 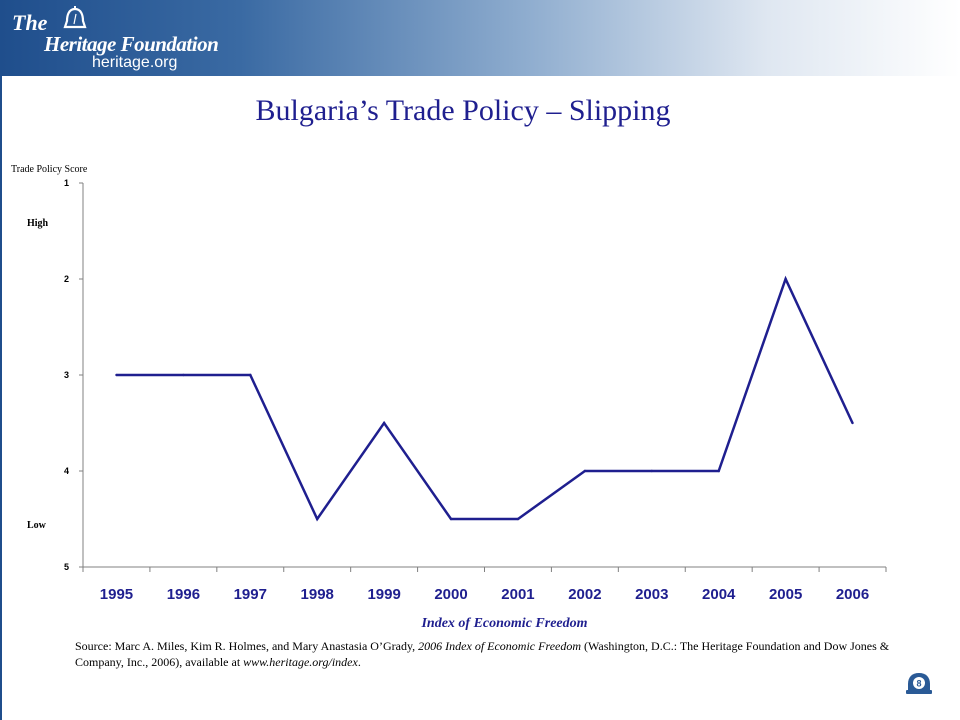 What do you see at coordinates (785, 594) in the screenshot?
I see `x-tick-label: 2005` at bounding box center [785, 594].